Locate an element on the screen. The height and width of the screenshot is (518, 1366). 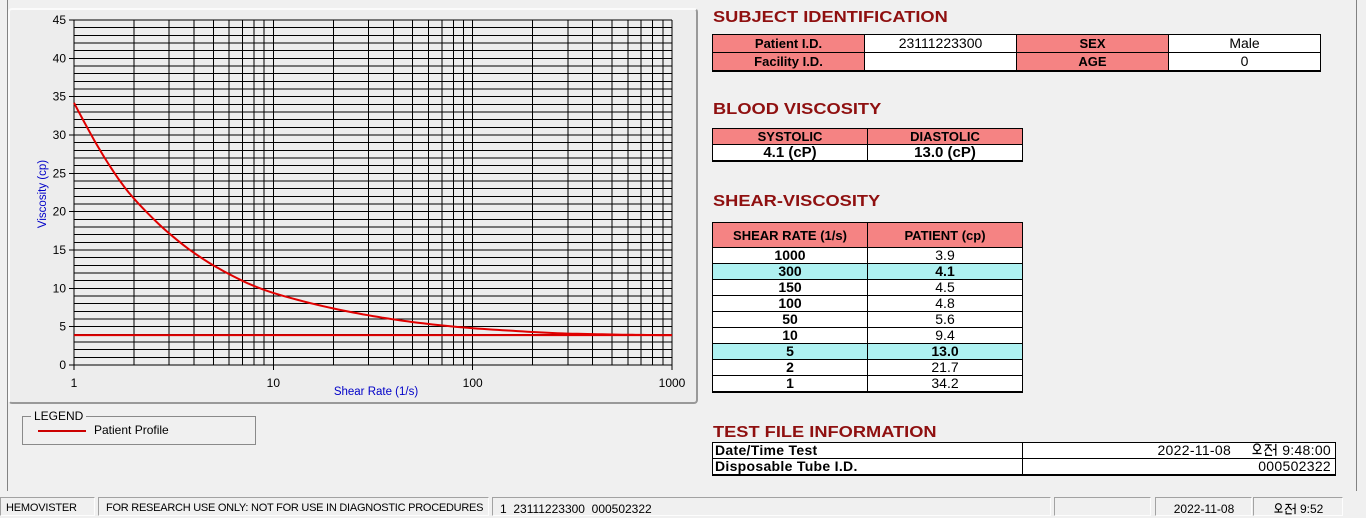
svg-text: 5 is located at coordinates (62, 327).